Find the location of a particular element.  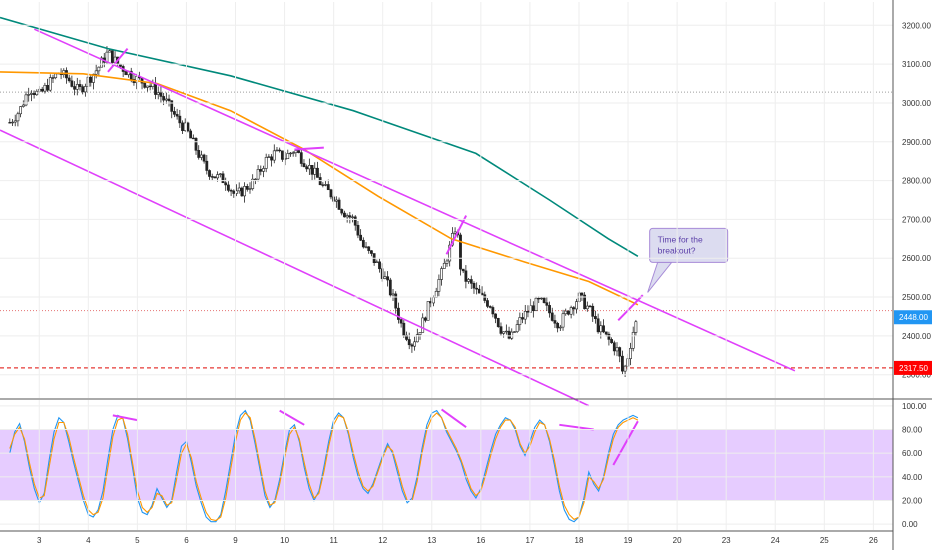

stoch-y-tick-3: 40.00 is located at coordinates (912, 477).